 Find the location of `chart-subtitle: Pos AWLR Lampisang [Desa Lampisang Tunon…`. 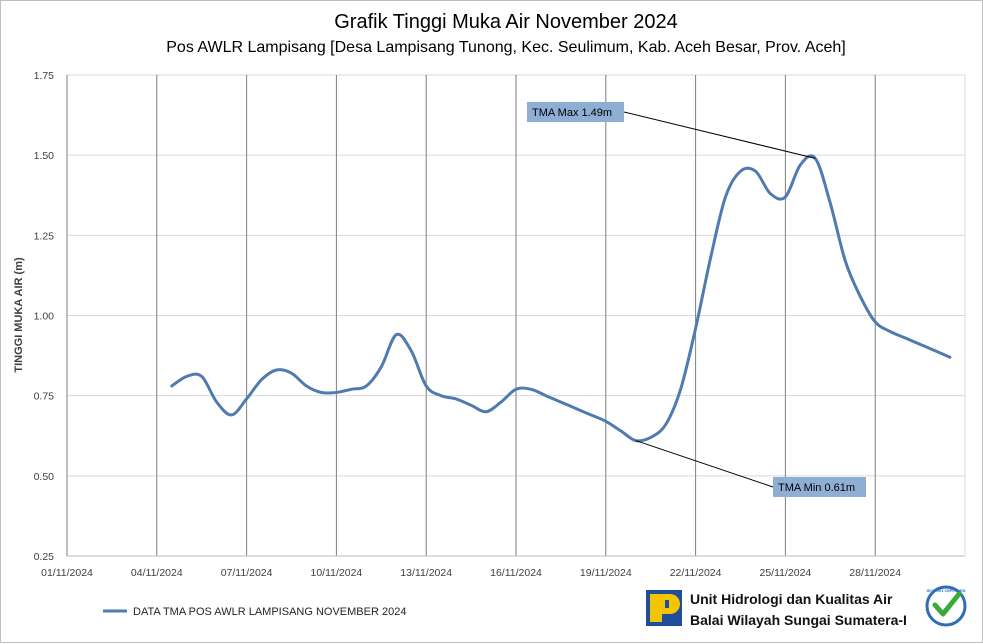

chart-subtitle: Pos AWLR Lampisang [Desa Lampisang Tunon… is located at coordinates (505, 47).